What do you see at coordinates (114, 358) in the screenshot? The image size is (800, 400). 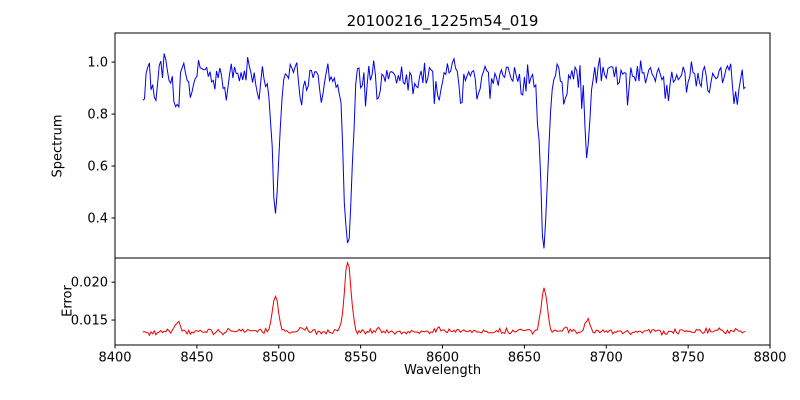 I see `x-tick-label: 8400` at bounding box center [114, 358].